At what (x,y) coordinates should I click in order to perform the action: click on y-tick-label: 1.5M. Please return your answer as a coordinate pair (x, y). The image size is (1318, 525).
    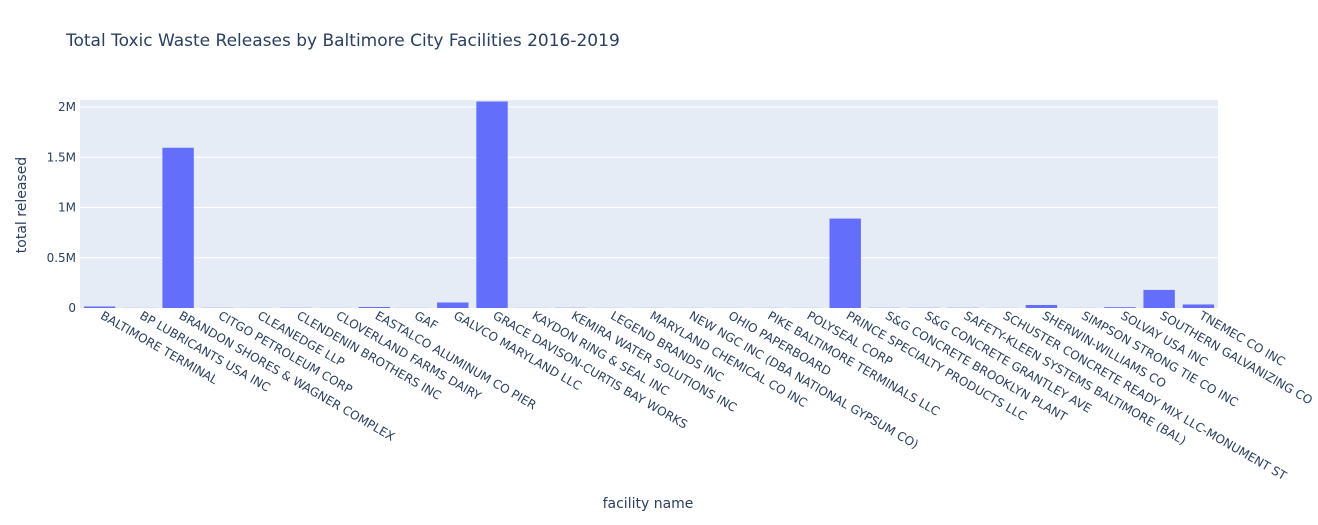
    Looking at the image, I should click on (61, 157).